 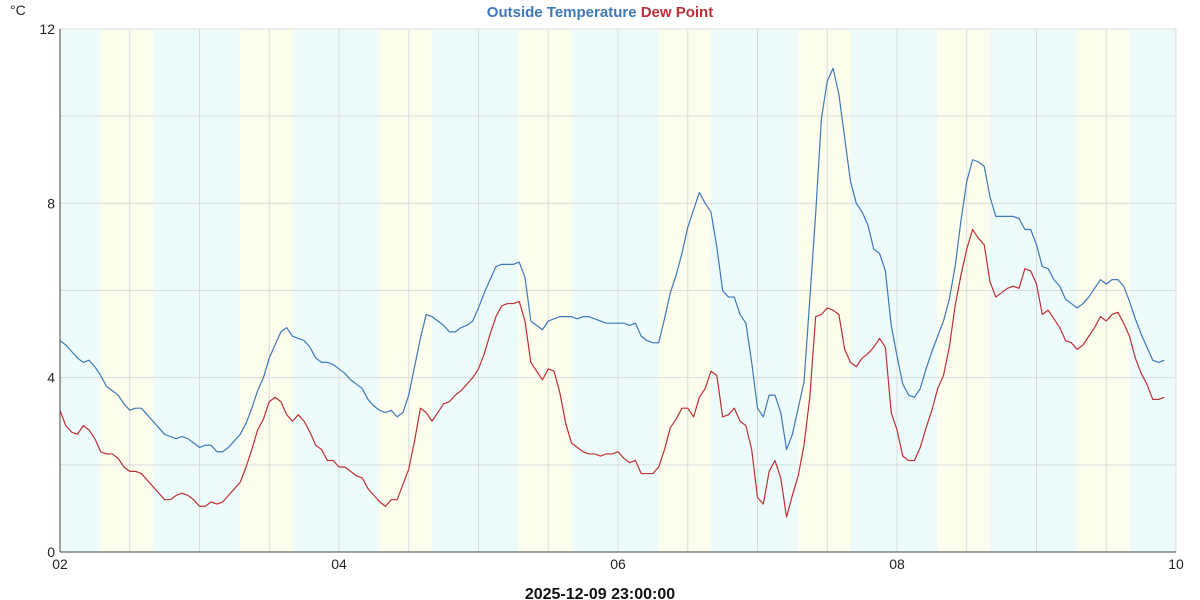 I want to click on x-tick-label: 10, so click(x=1176, y=564).